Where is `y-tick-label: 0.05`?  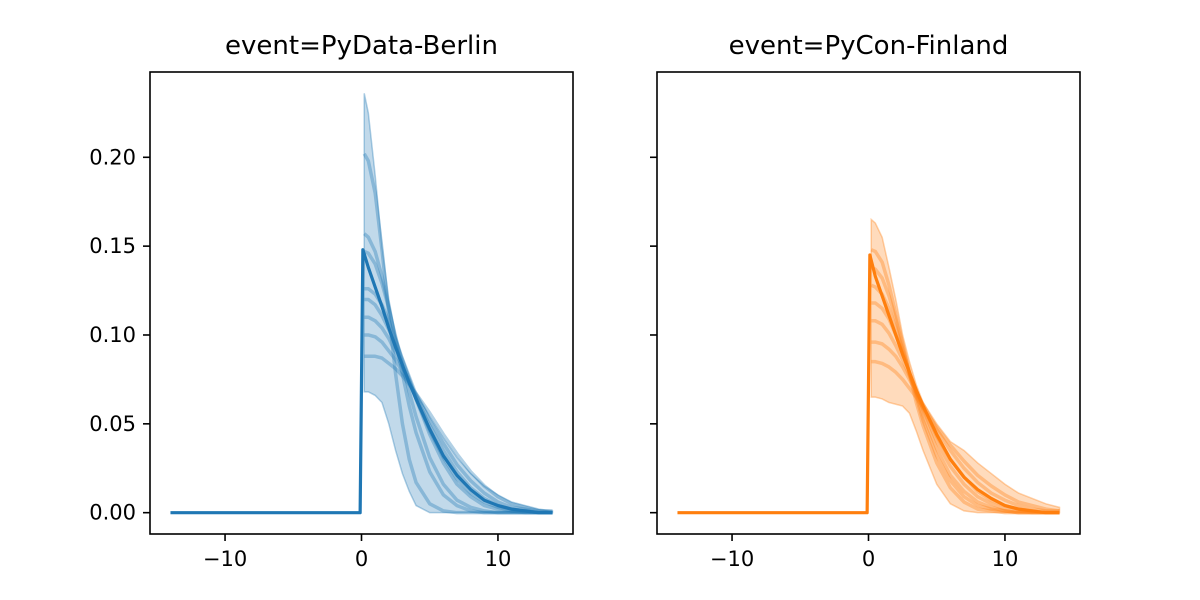 y-tick-label: 0.05 is located at coordinates (112, 424).